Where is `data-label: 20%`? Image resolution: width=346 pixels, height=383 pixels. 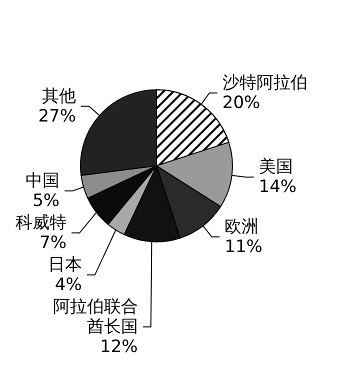
data-label: 20% is located at coordinates (241, 103).